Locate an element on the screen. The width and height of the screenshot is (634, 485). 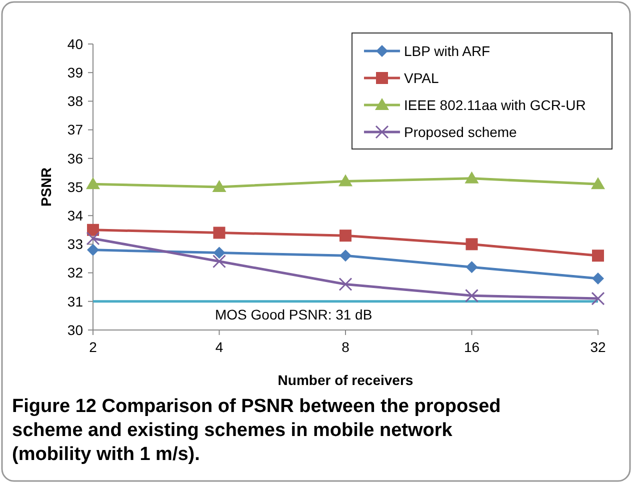
x-axis-title: Number of receivers is located at coordinates (346, 380).